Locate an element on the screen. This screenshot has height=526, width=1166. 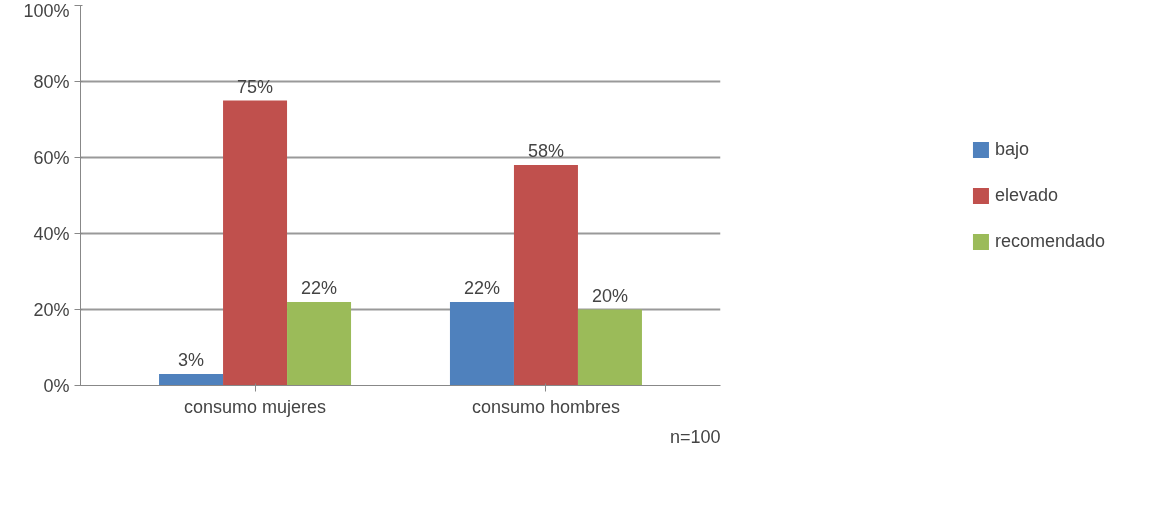
y-tick-label: 20% is located at coordinates (51, 309).